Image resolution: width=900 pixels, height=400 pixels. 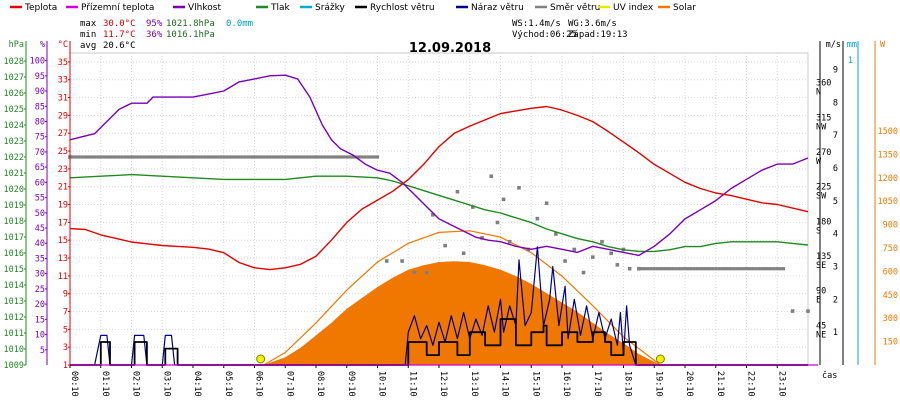 What do you see at coordinates (890, 226) in the screenshot?
I see `solar-tick-label: 900` at bounding box center [890, 226].